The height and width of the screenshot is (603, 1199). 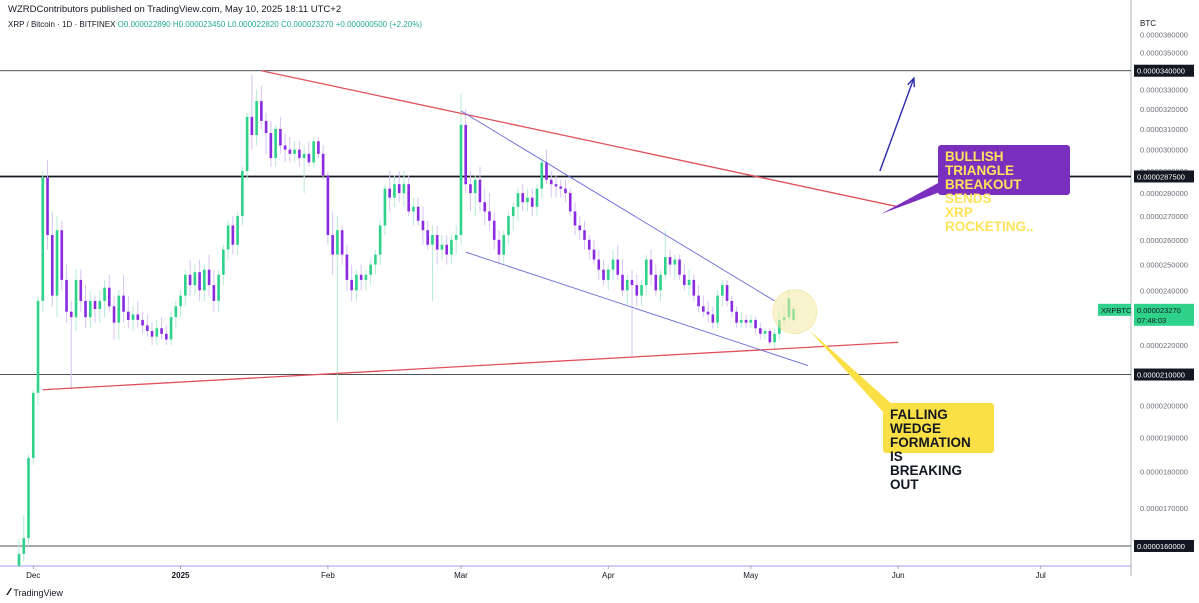 What do you see at coordinates (1164, 265) in the screenshot?
I see `price-axis-tick-label: 0.0000250000` at bounding box center [1164, 265].